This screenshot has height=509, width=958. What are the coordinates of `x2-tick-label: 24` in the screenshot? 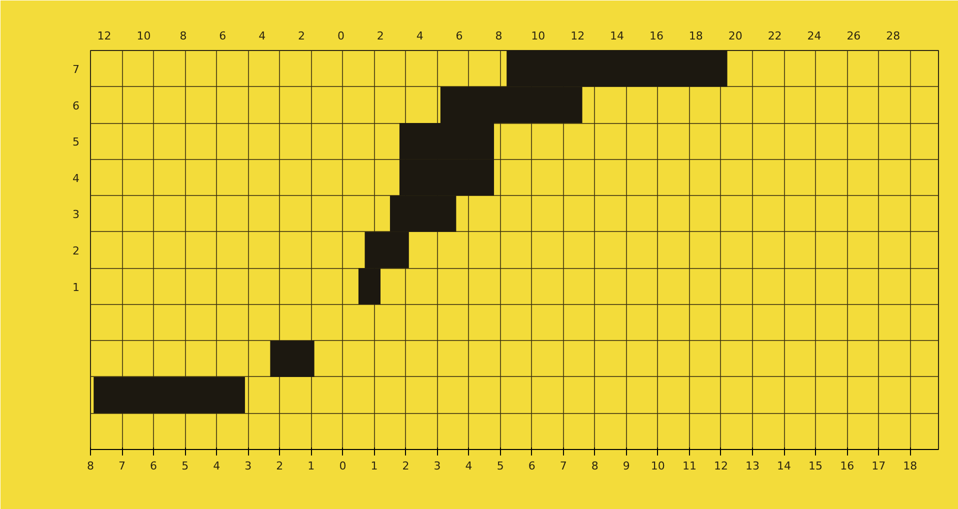 It's located at (814, 36).